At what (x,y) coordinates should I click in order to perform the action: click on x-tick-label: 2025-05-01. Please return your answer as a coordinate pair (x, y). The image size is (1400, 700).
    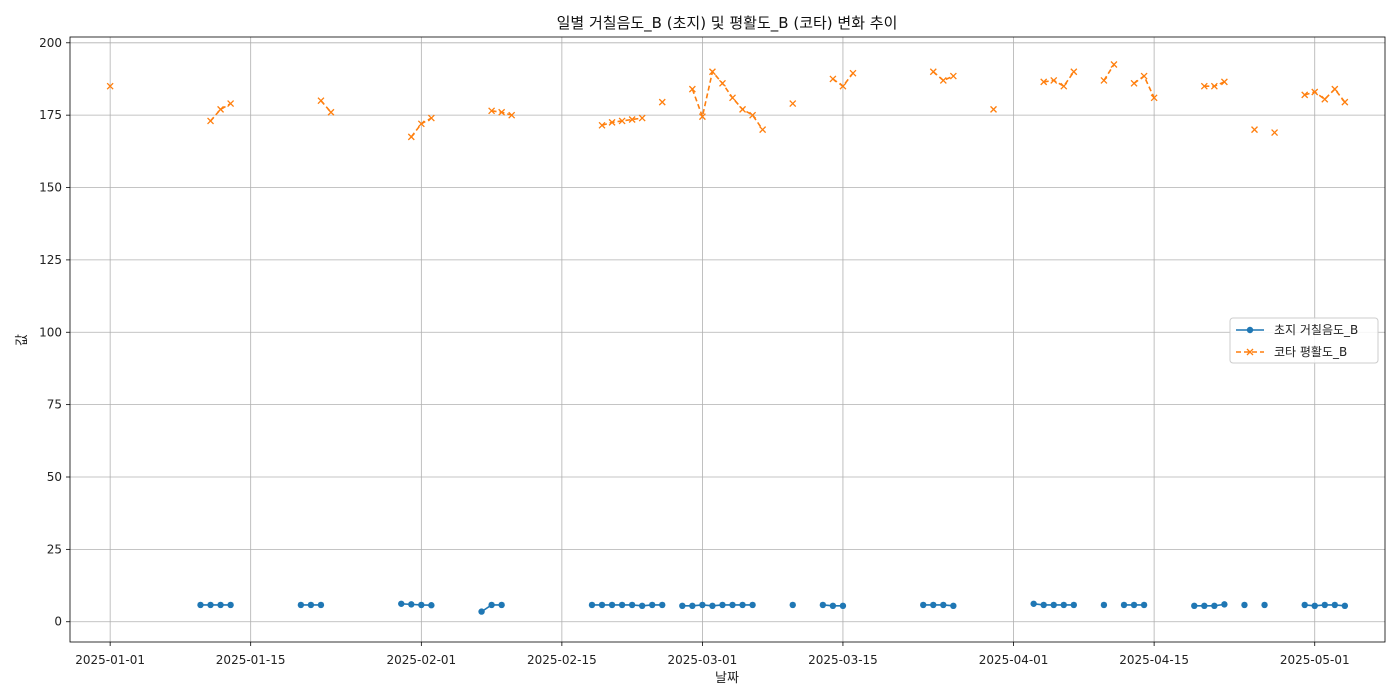
    Looking at the image, I should click on (1315, 660).